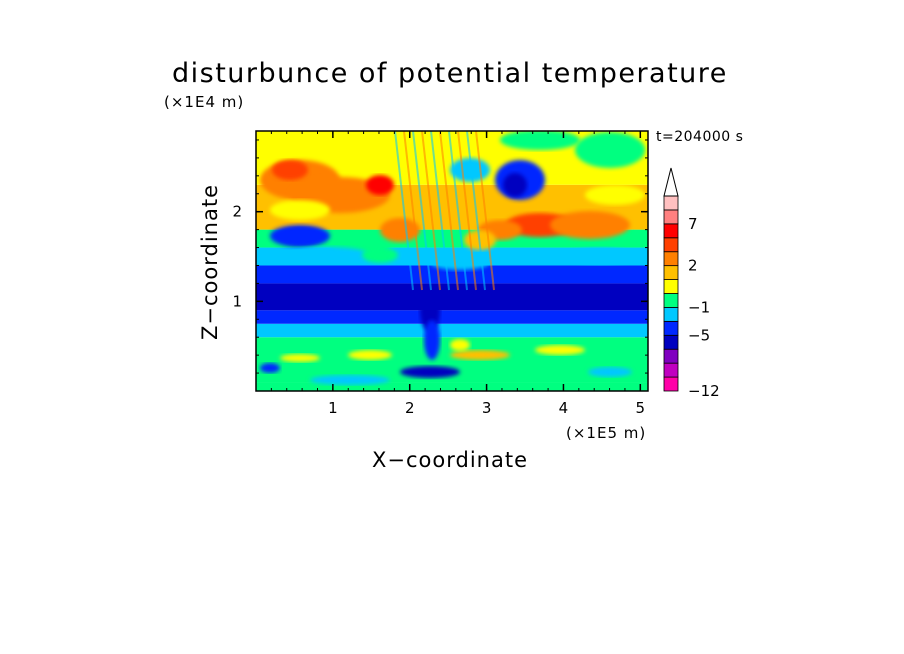 This screenshot has width=904, height=654. Describe the element at coordinates (237, 212) in the screenshot. I see `y-tick-label: 2` at that location.